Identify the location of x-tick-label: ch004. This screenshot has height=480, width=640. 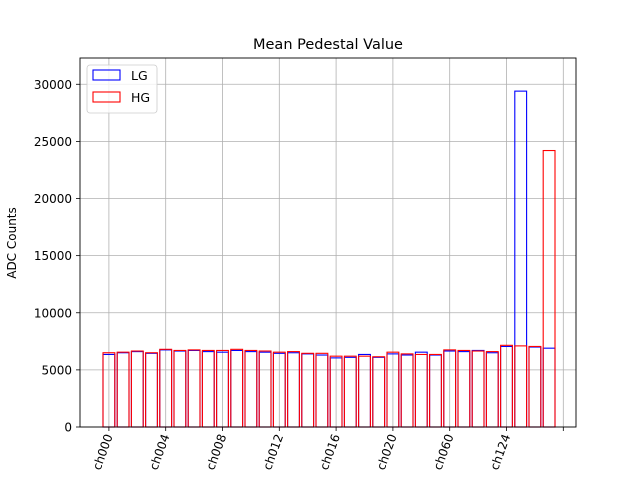
(160, 452).